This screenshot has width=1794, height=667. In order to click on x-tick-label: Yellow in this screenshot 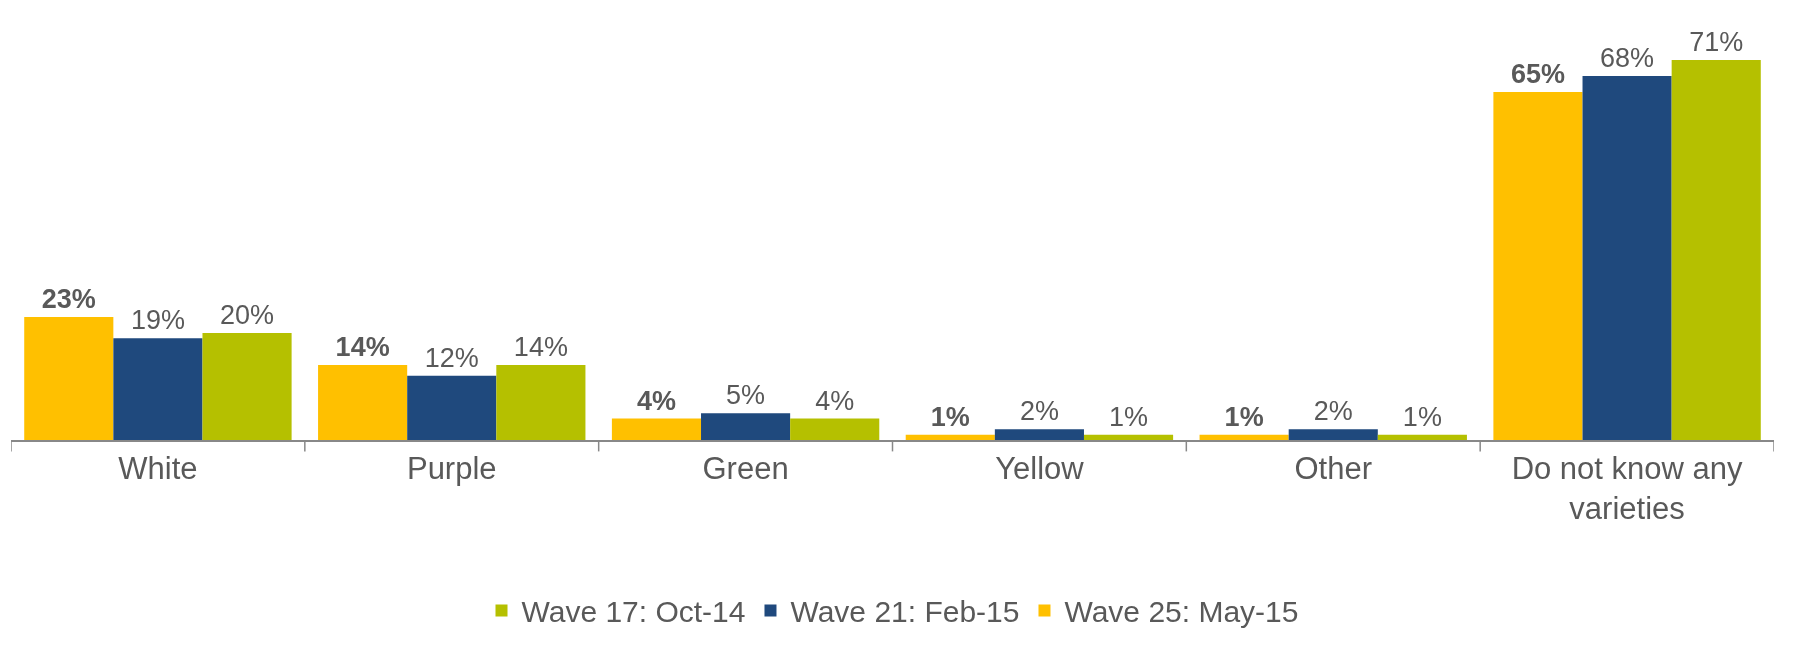, I will do `click(1040, 468)`.